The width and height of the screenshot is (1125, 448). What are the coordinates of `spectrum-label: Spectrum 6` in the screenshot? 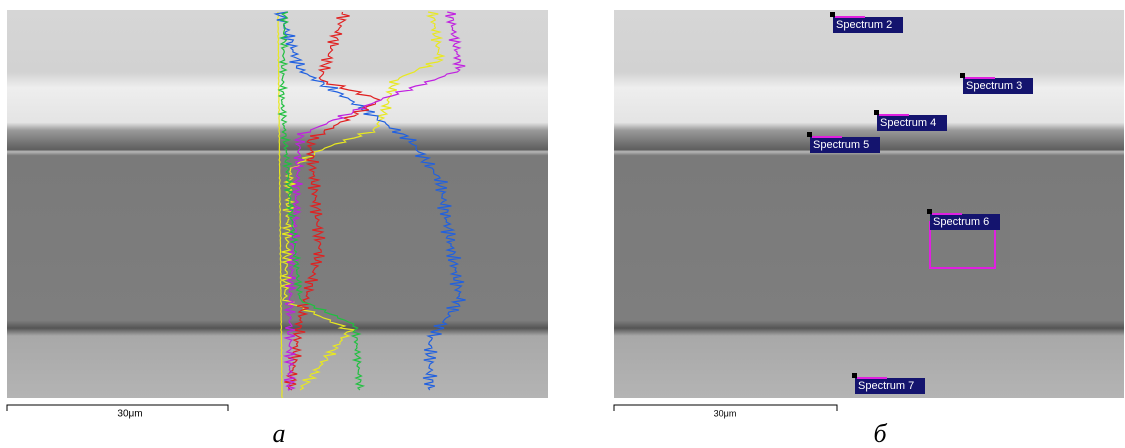 It's located at (961, 222).